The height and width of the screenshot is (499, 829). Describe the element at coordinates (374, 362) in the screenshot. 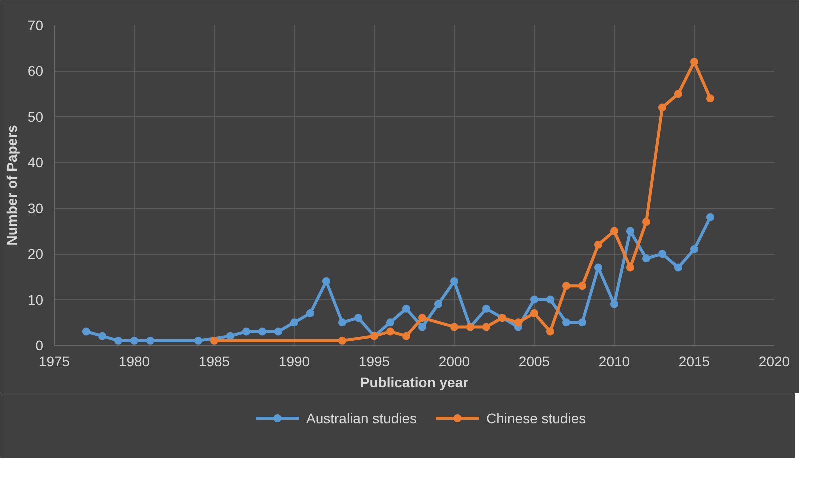

I see `x-tick-label: 1995` at that location.